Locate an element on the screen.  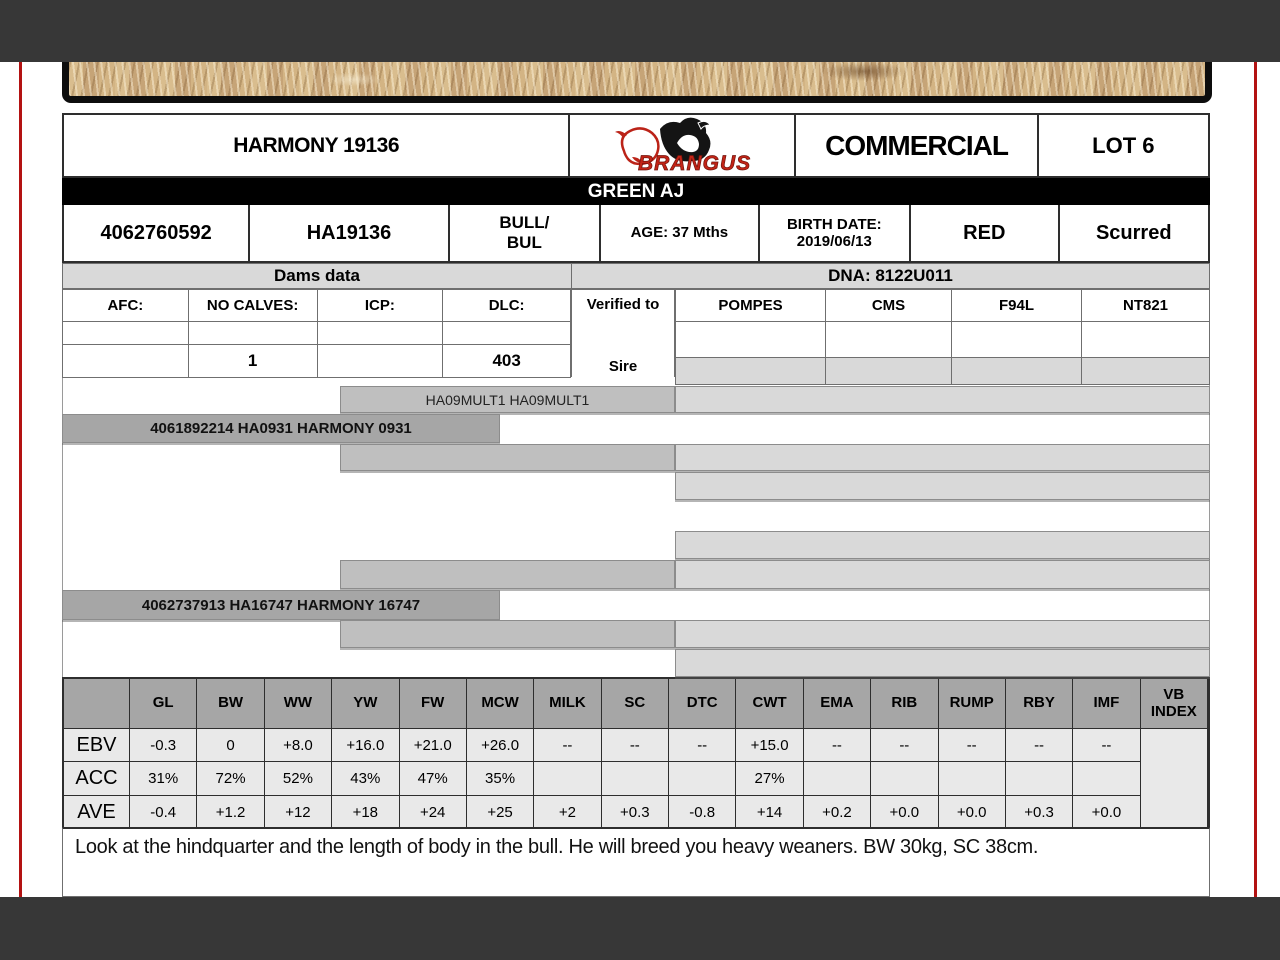
ebv-col-header: YW is located at coordinates (366, 704).